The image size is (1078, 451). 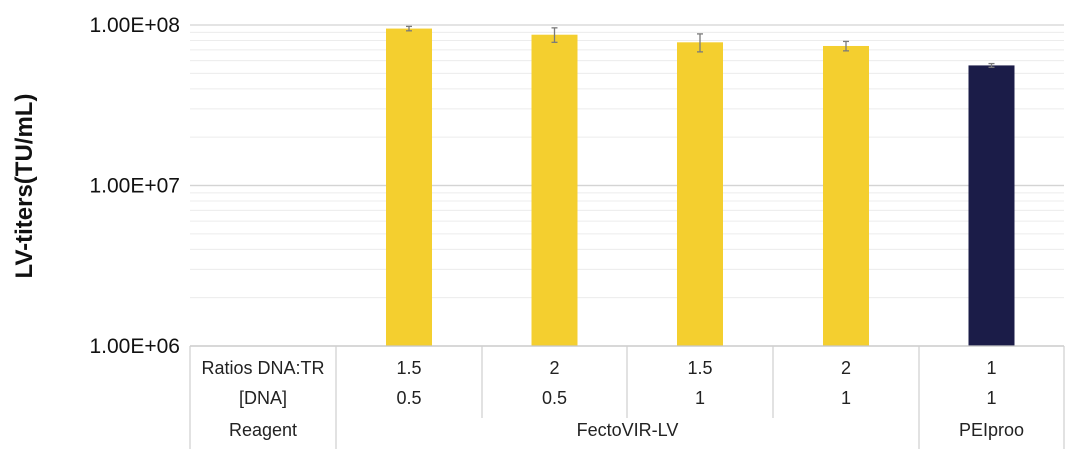 I want to click on y-tick-label: 1.00E+07, so click(x=134, y=186).